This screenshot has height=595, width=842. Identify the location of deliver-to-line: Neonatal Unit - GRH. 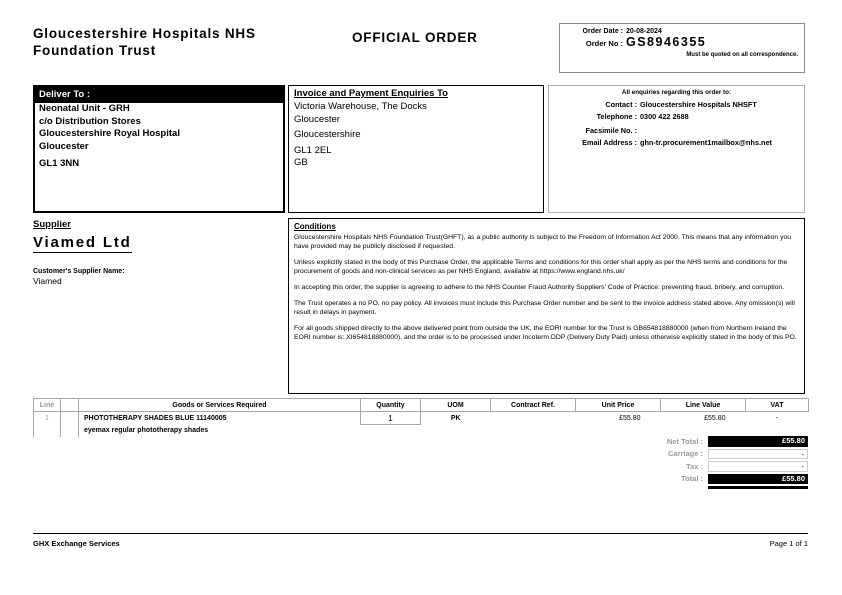
(84, 108).